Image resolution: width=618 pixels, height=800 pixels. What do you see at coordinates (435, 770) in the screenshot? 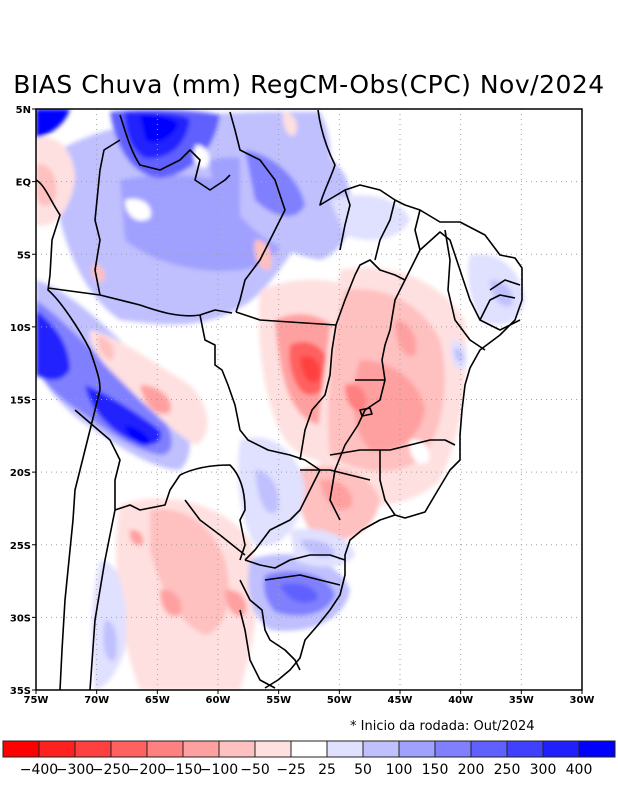
I see `colorbar-label: 150` at bounding box center [435, 770].